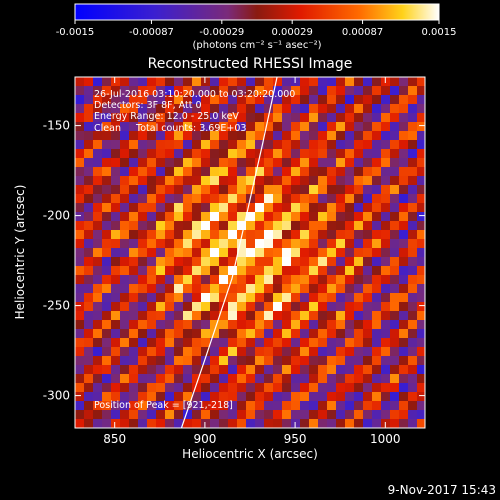 The width and height of the screenshot is (500, 500). What do you see at coordinates (56, 126) in the screenshot?
I see `y-tick-label: -150` at bounding box center [56, 126].